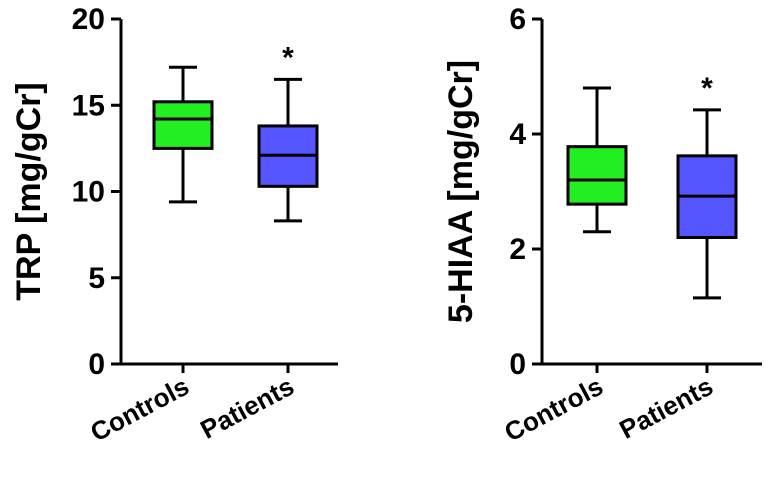 The height and width of the screenshot is (487, 777). What do you see at coordinates (88, 105) in the screenshot?
I see `y-tick-label: 15` at bounding box center [88, 105].